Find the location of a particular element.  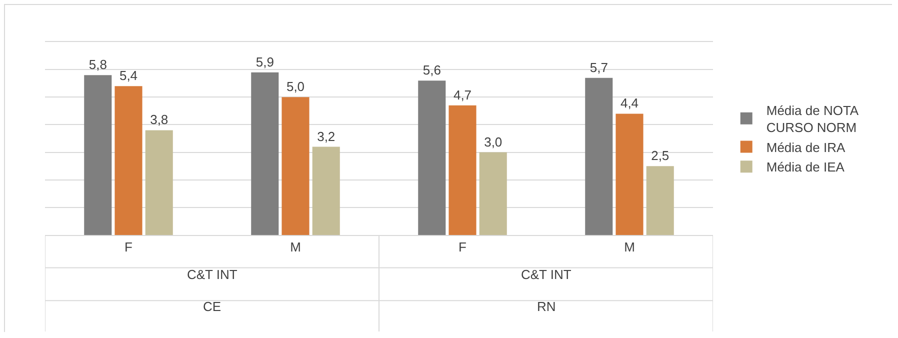

data-label: 3,8 is located at coordinates (159, 120).